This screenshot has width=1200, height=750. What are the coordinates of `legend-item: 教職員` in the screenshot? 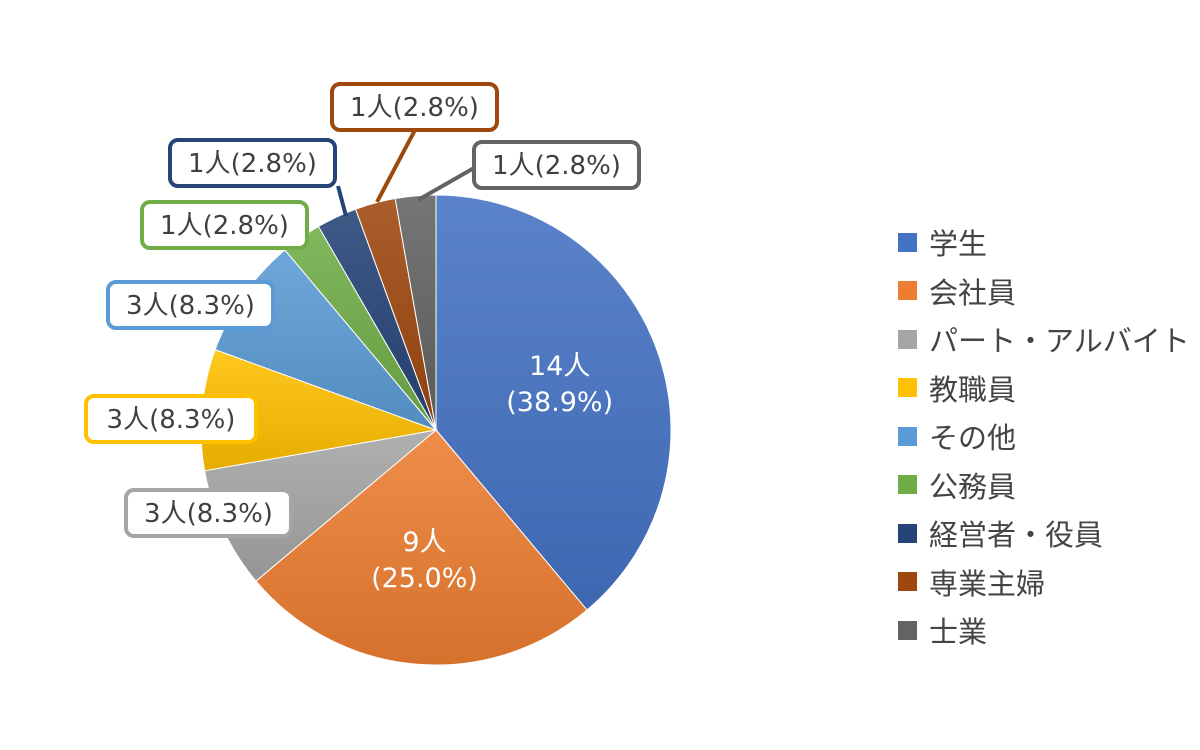 It's located at (1043, 388).